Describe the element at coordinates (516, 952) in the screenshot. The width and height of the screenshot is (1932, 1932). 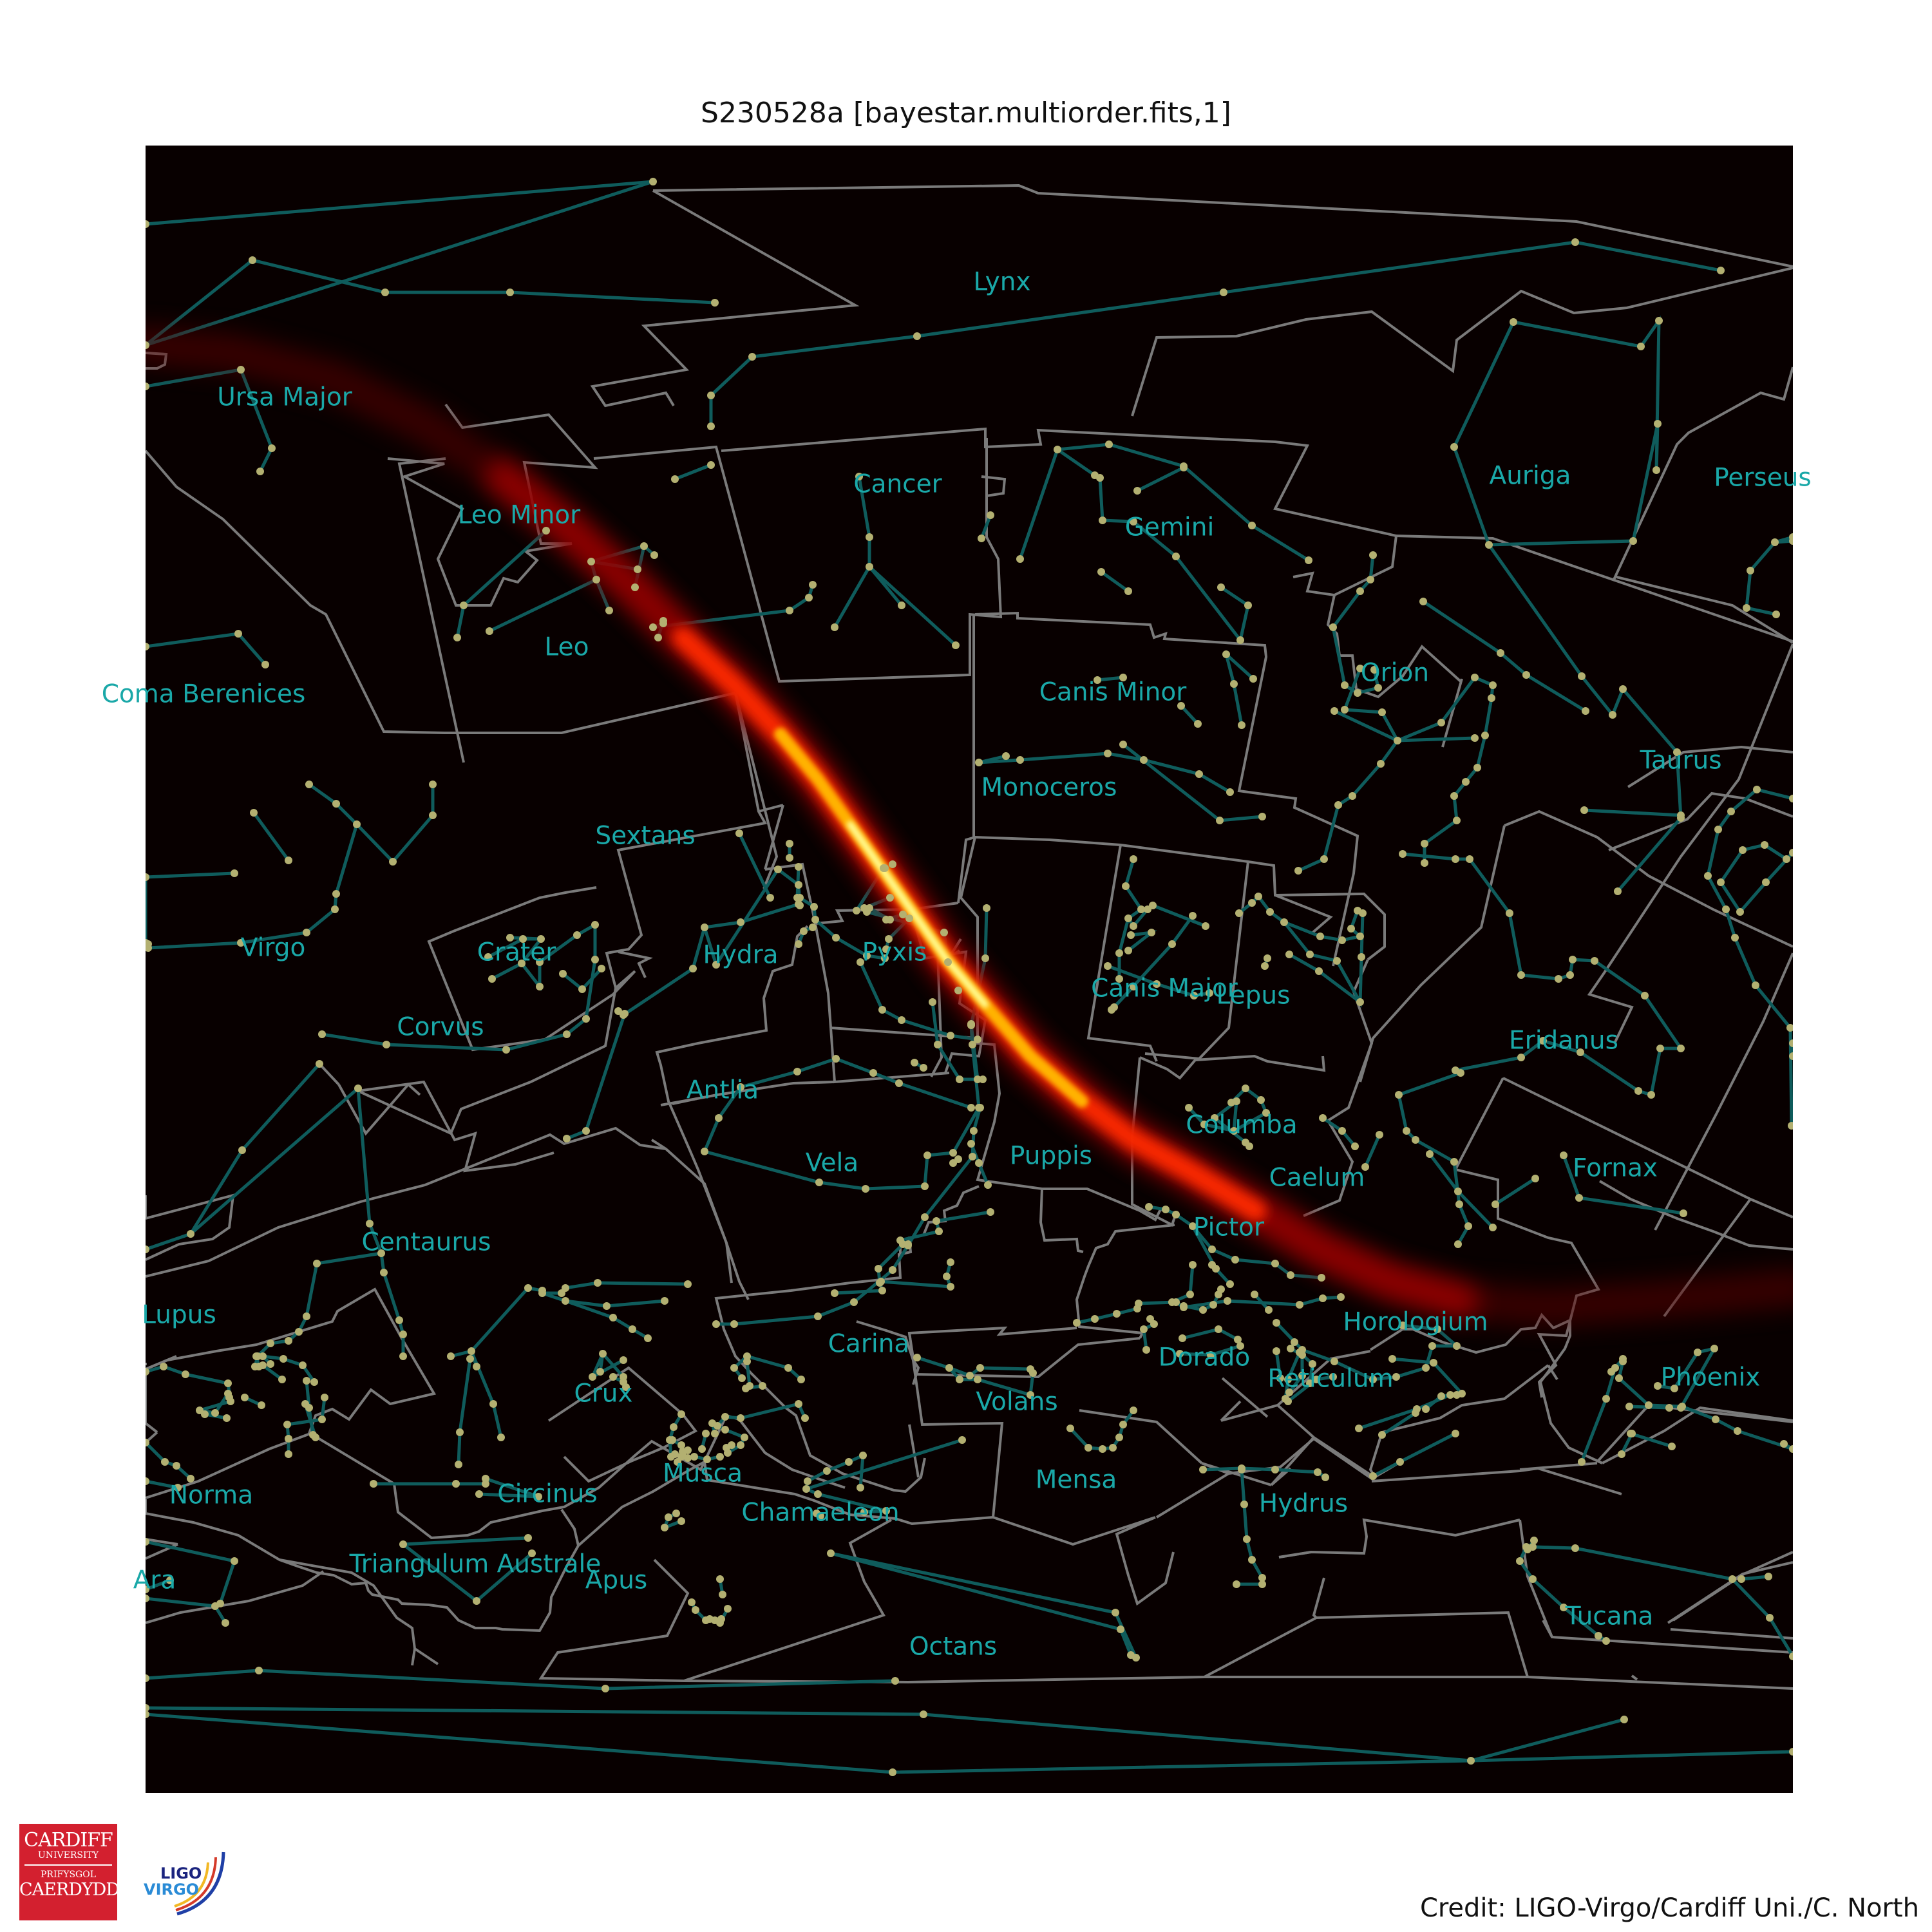
I see `constellation-label-crater: Crater` at that location.